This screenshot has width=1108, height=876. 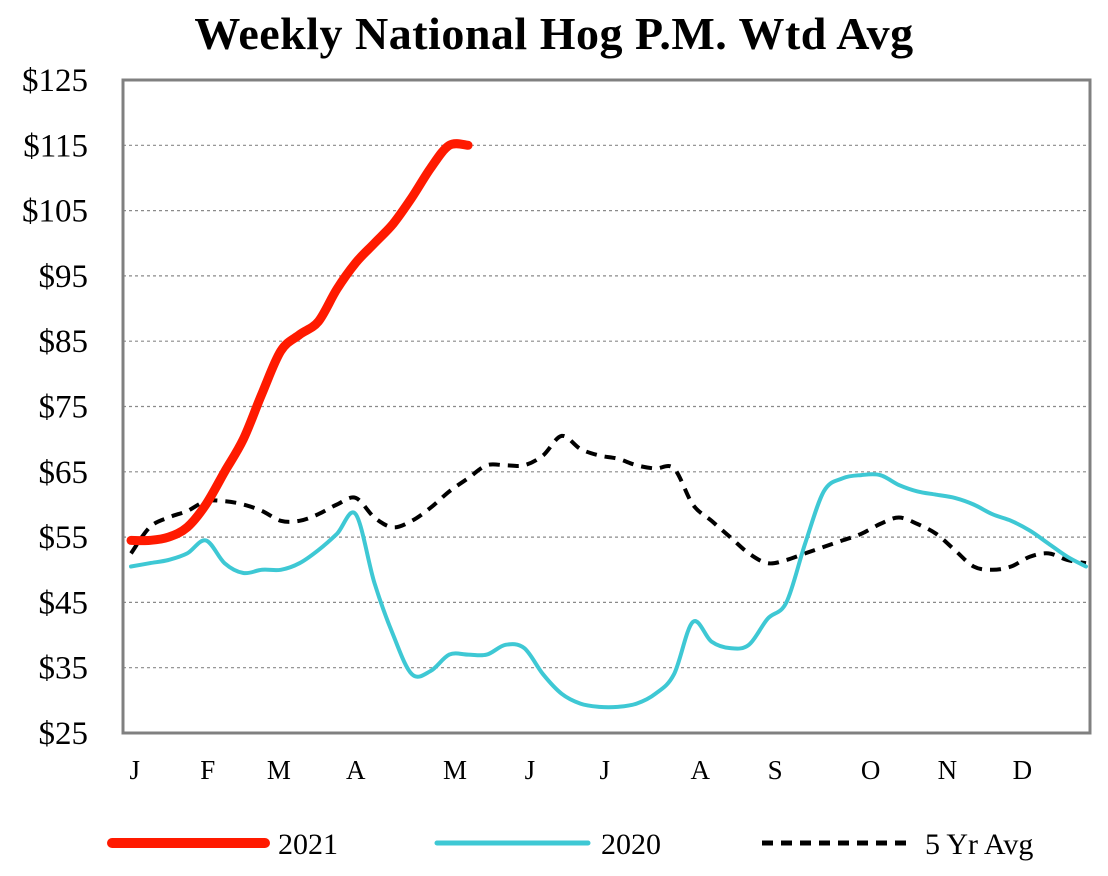 What do you see at coordinates (631, 844) in the screenshot?
I see `legend-label: 2020` at bounding box center [631, 844].